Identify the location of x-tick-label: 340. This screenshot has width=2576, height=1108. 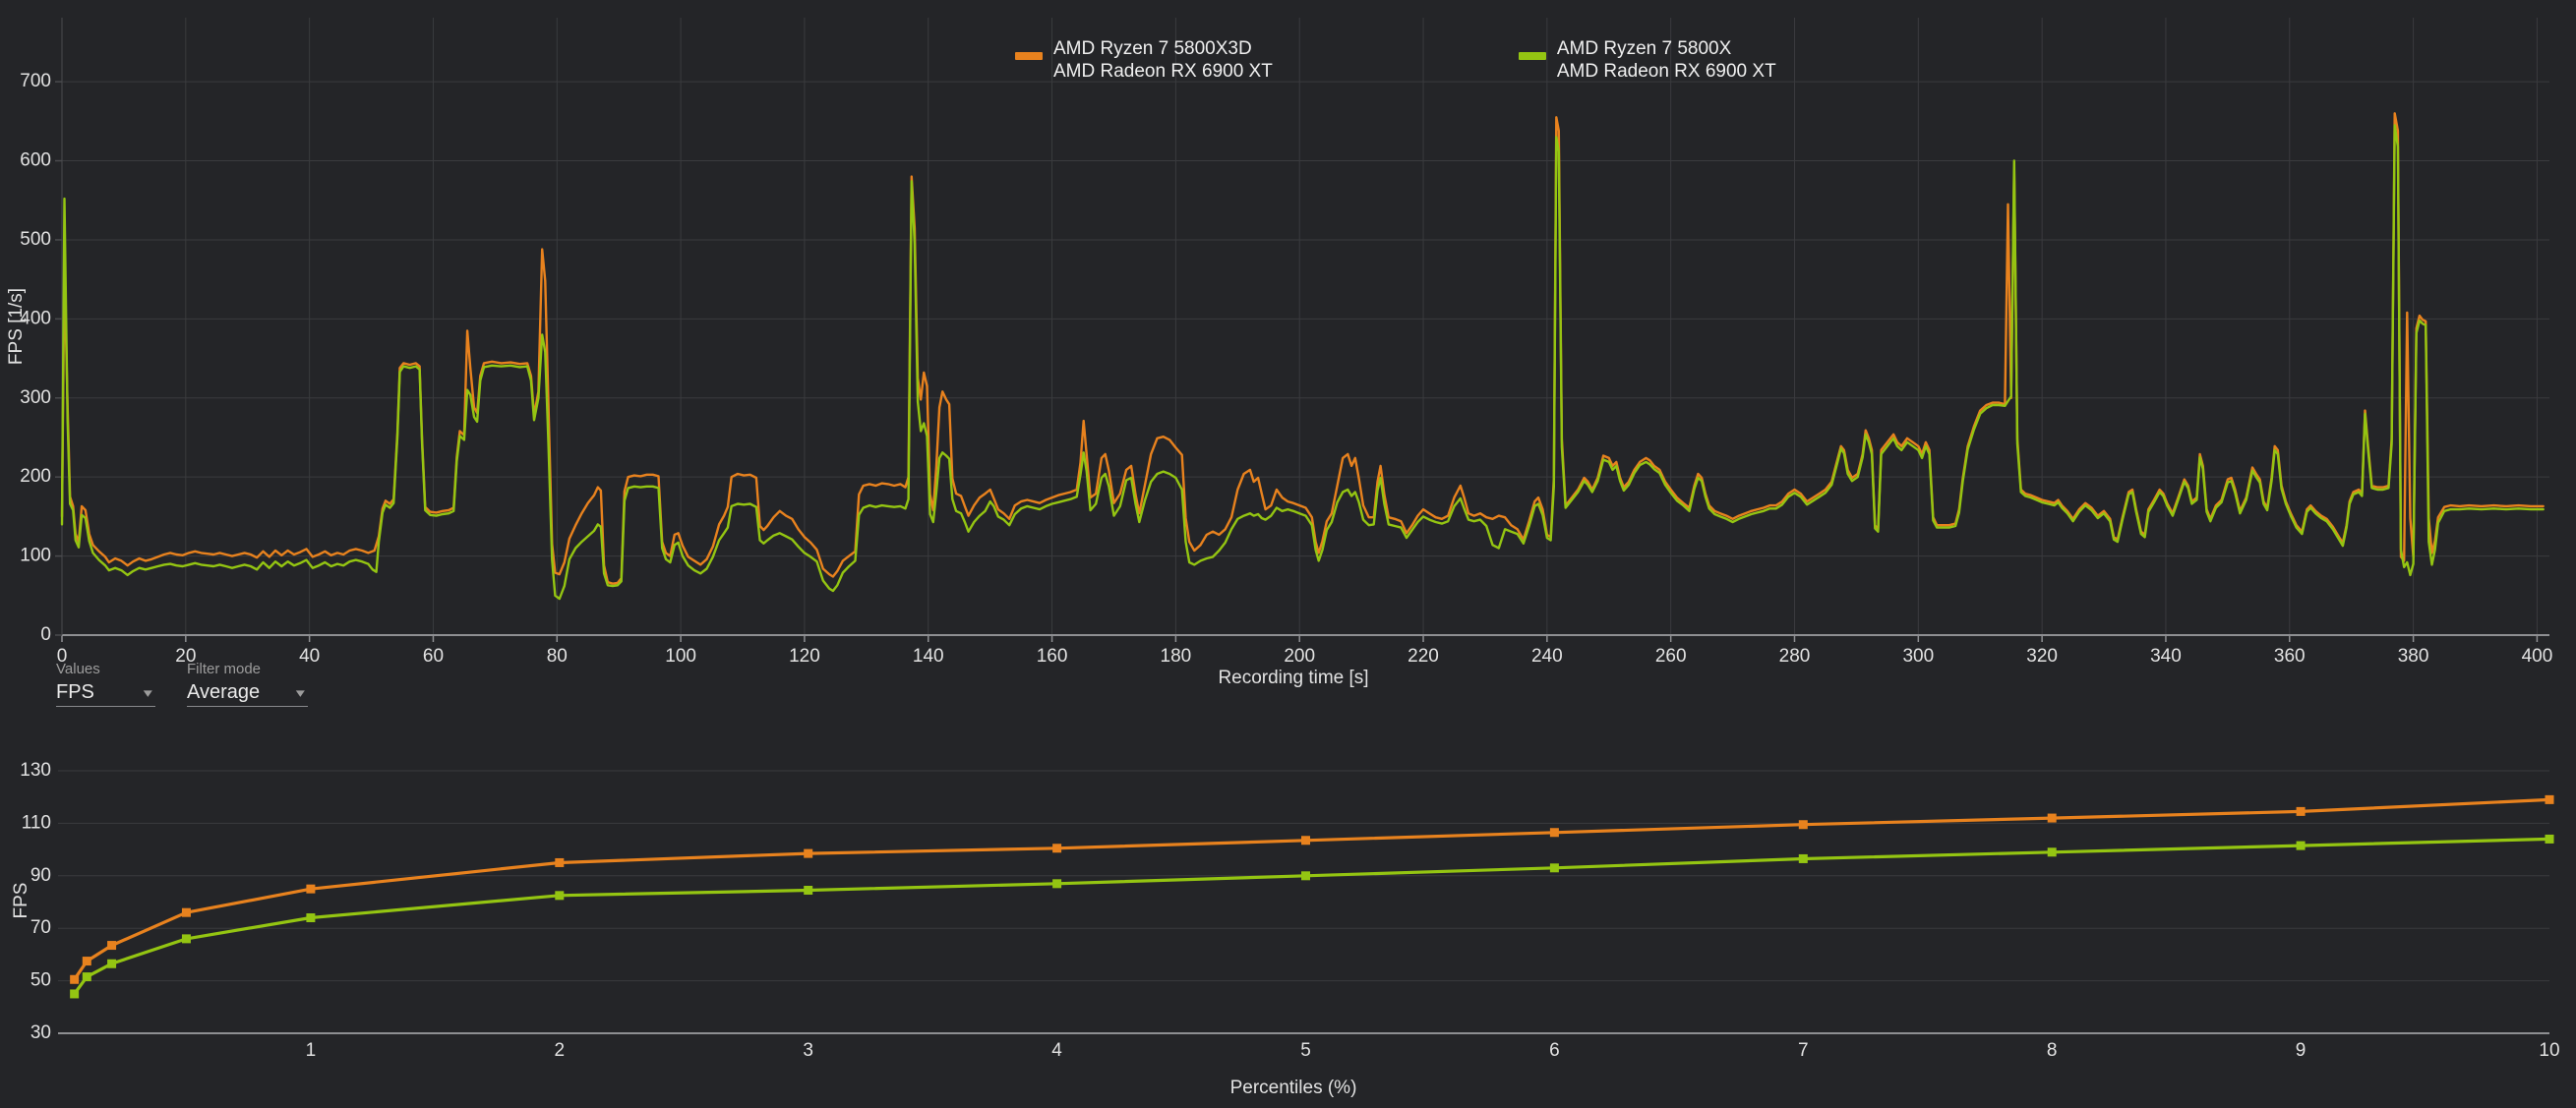
(2166, 656).